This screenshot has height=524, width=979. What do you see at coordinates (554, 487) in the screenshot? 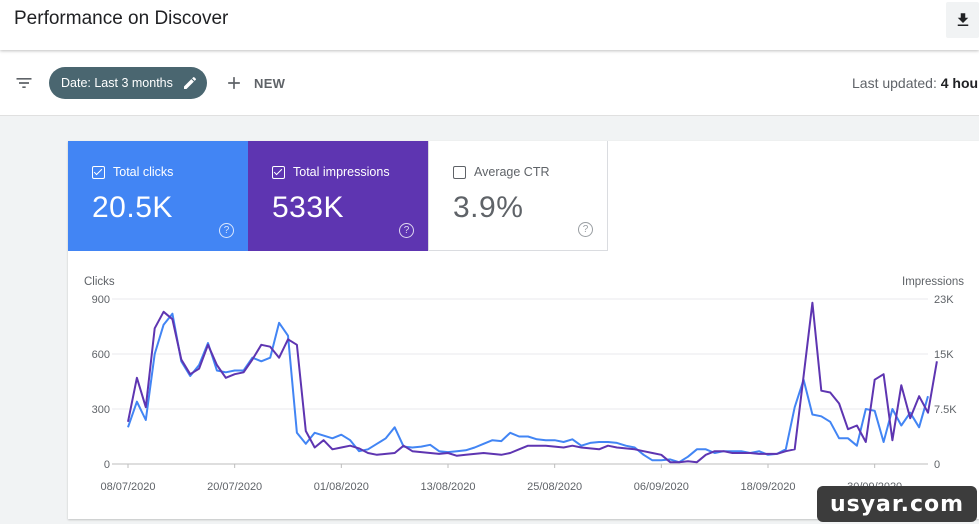
I see `x-tick-label: 25/08/2020` at bounding box center [554, 487].